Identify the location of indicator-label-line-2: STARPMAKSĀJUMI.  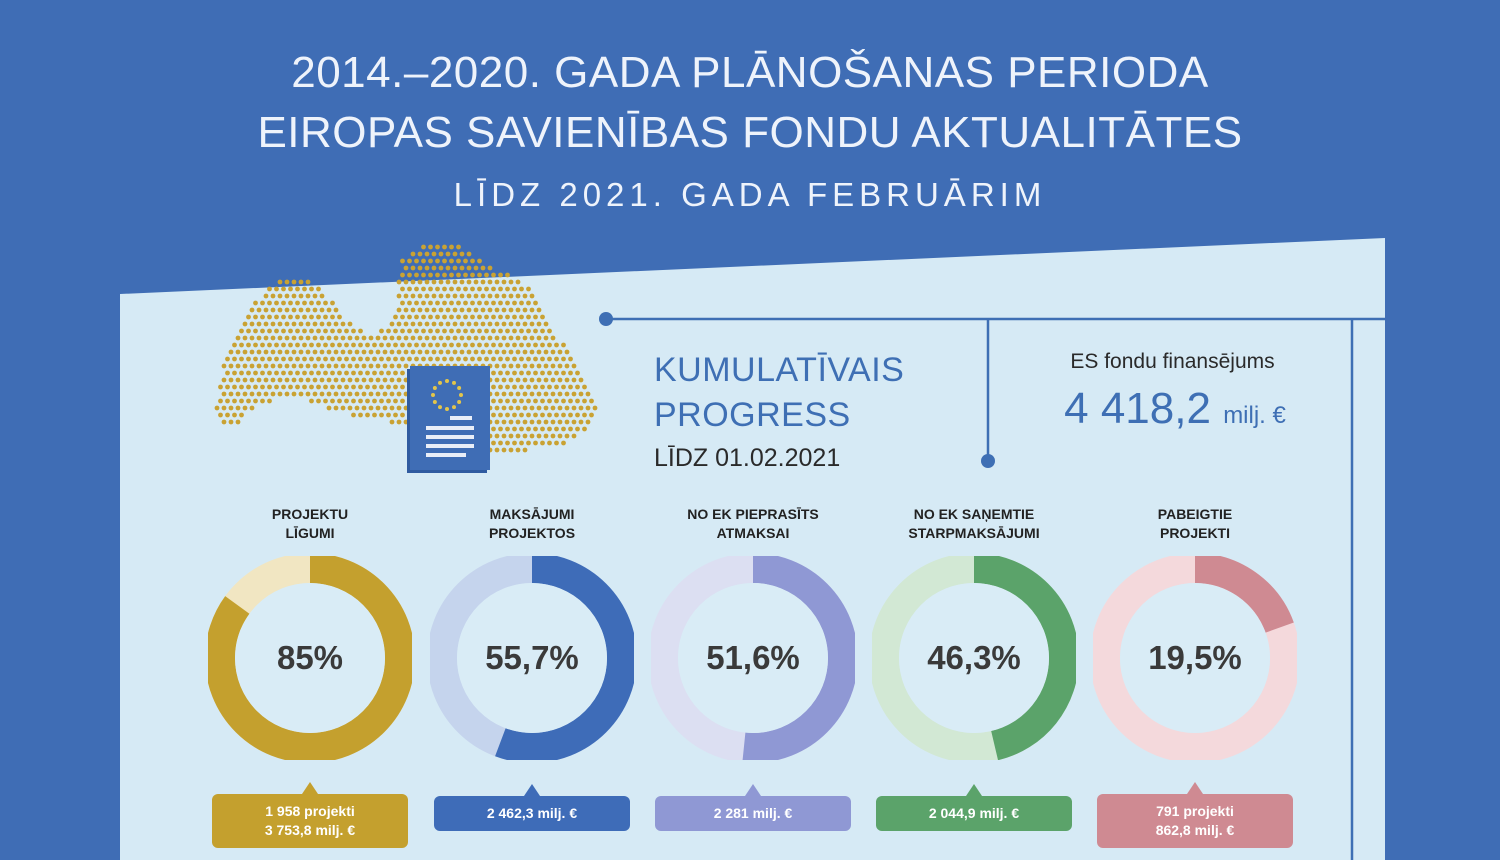
(974, 533).